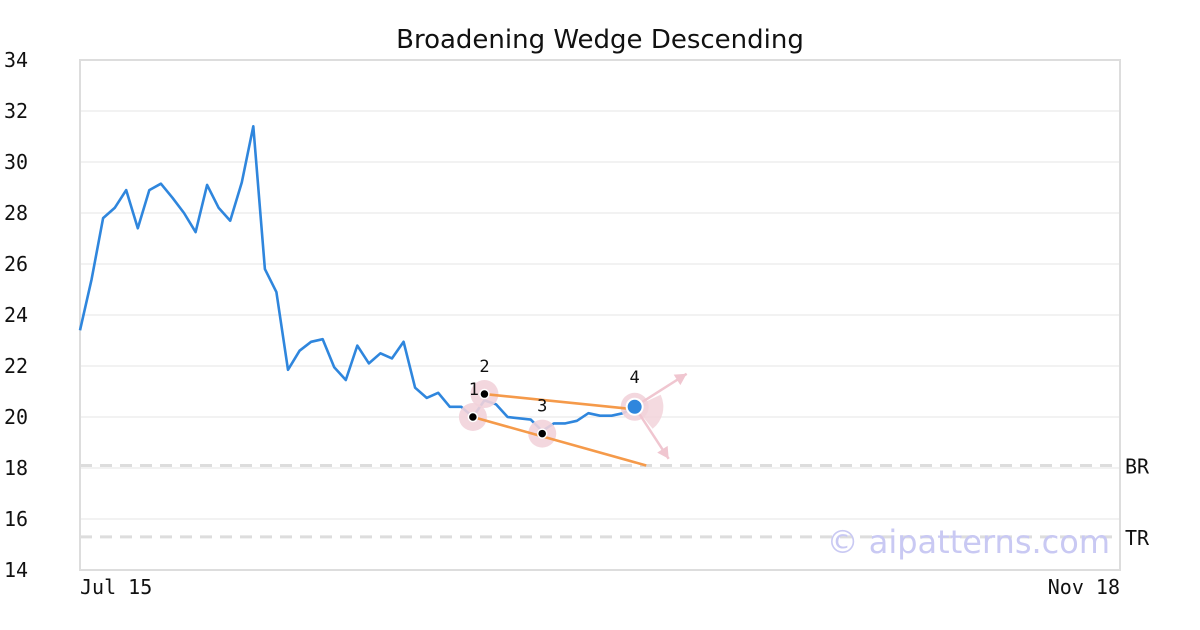 The image size is (1200, 630). I want to click on reference-line-label: TR, so click(1137, 538).